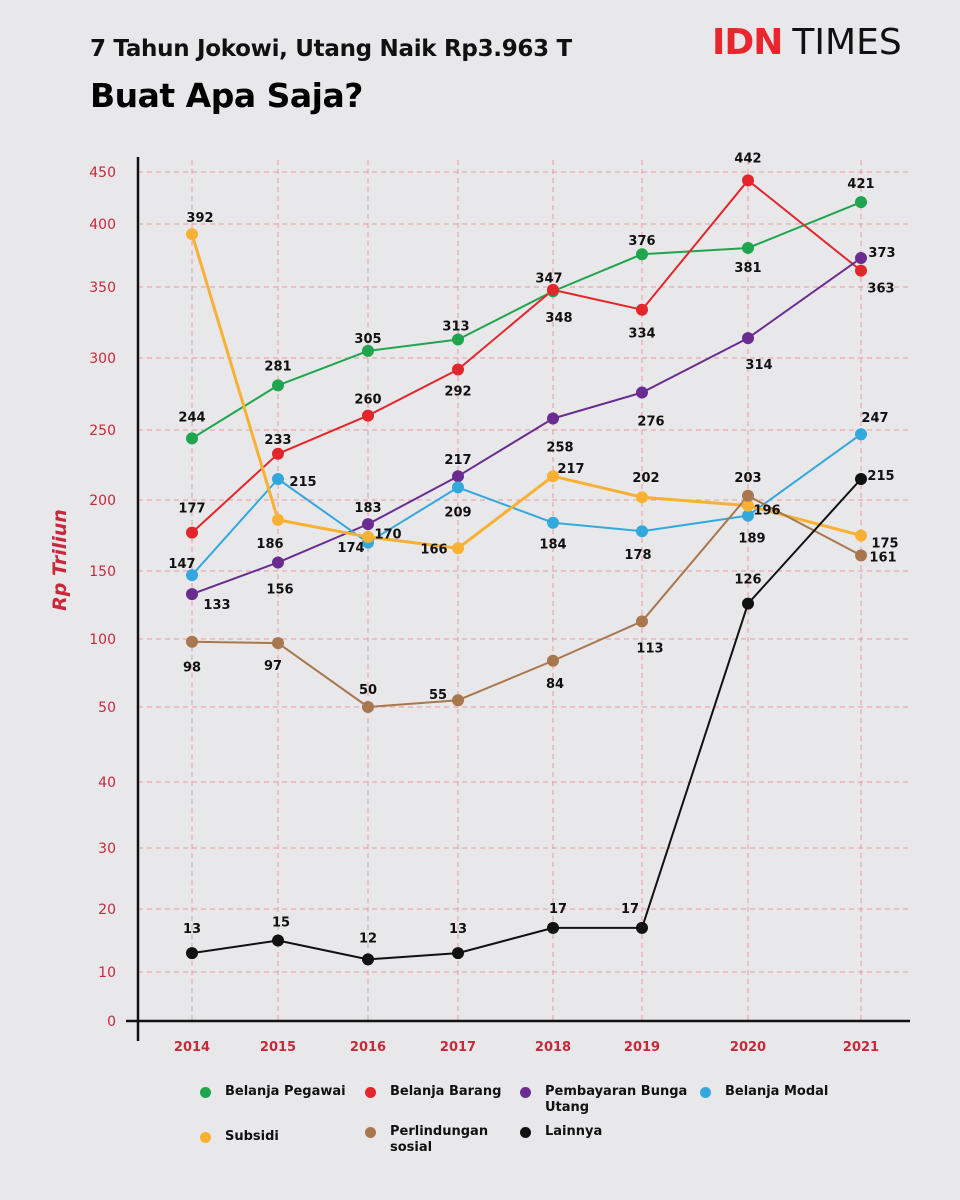  What do you see at coordinates (457, 512) in the screenshot?
I see `data-label: 209` at bounding box center [457, 512].